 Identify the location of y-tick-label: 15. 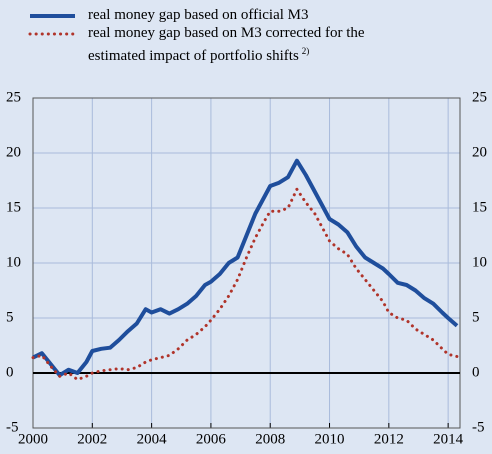
(13, 207).